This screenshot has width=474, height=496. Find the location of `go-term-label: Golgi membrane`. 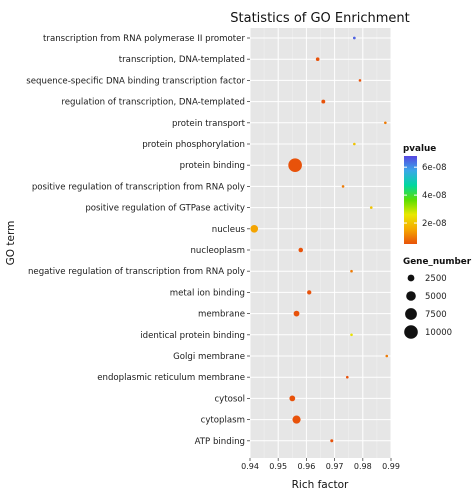

go-term-label: Golgi membrane is located at coordinates (209, 357).